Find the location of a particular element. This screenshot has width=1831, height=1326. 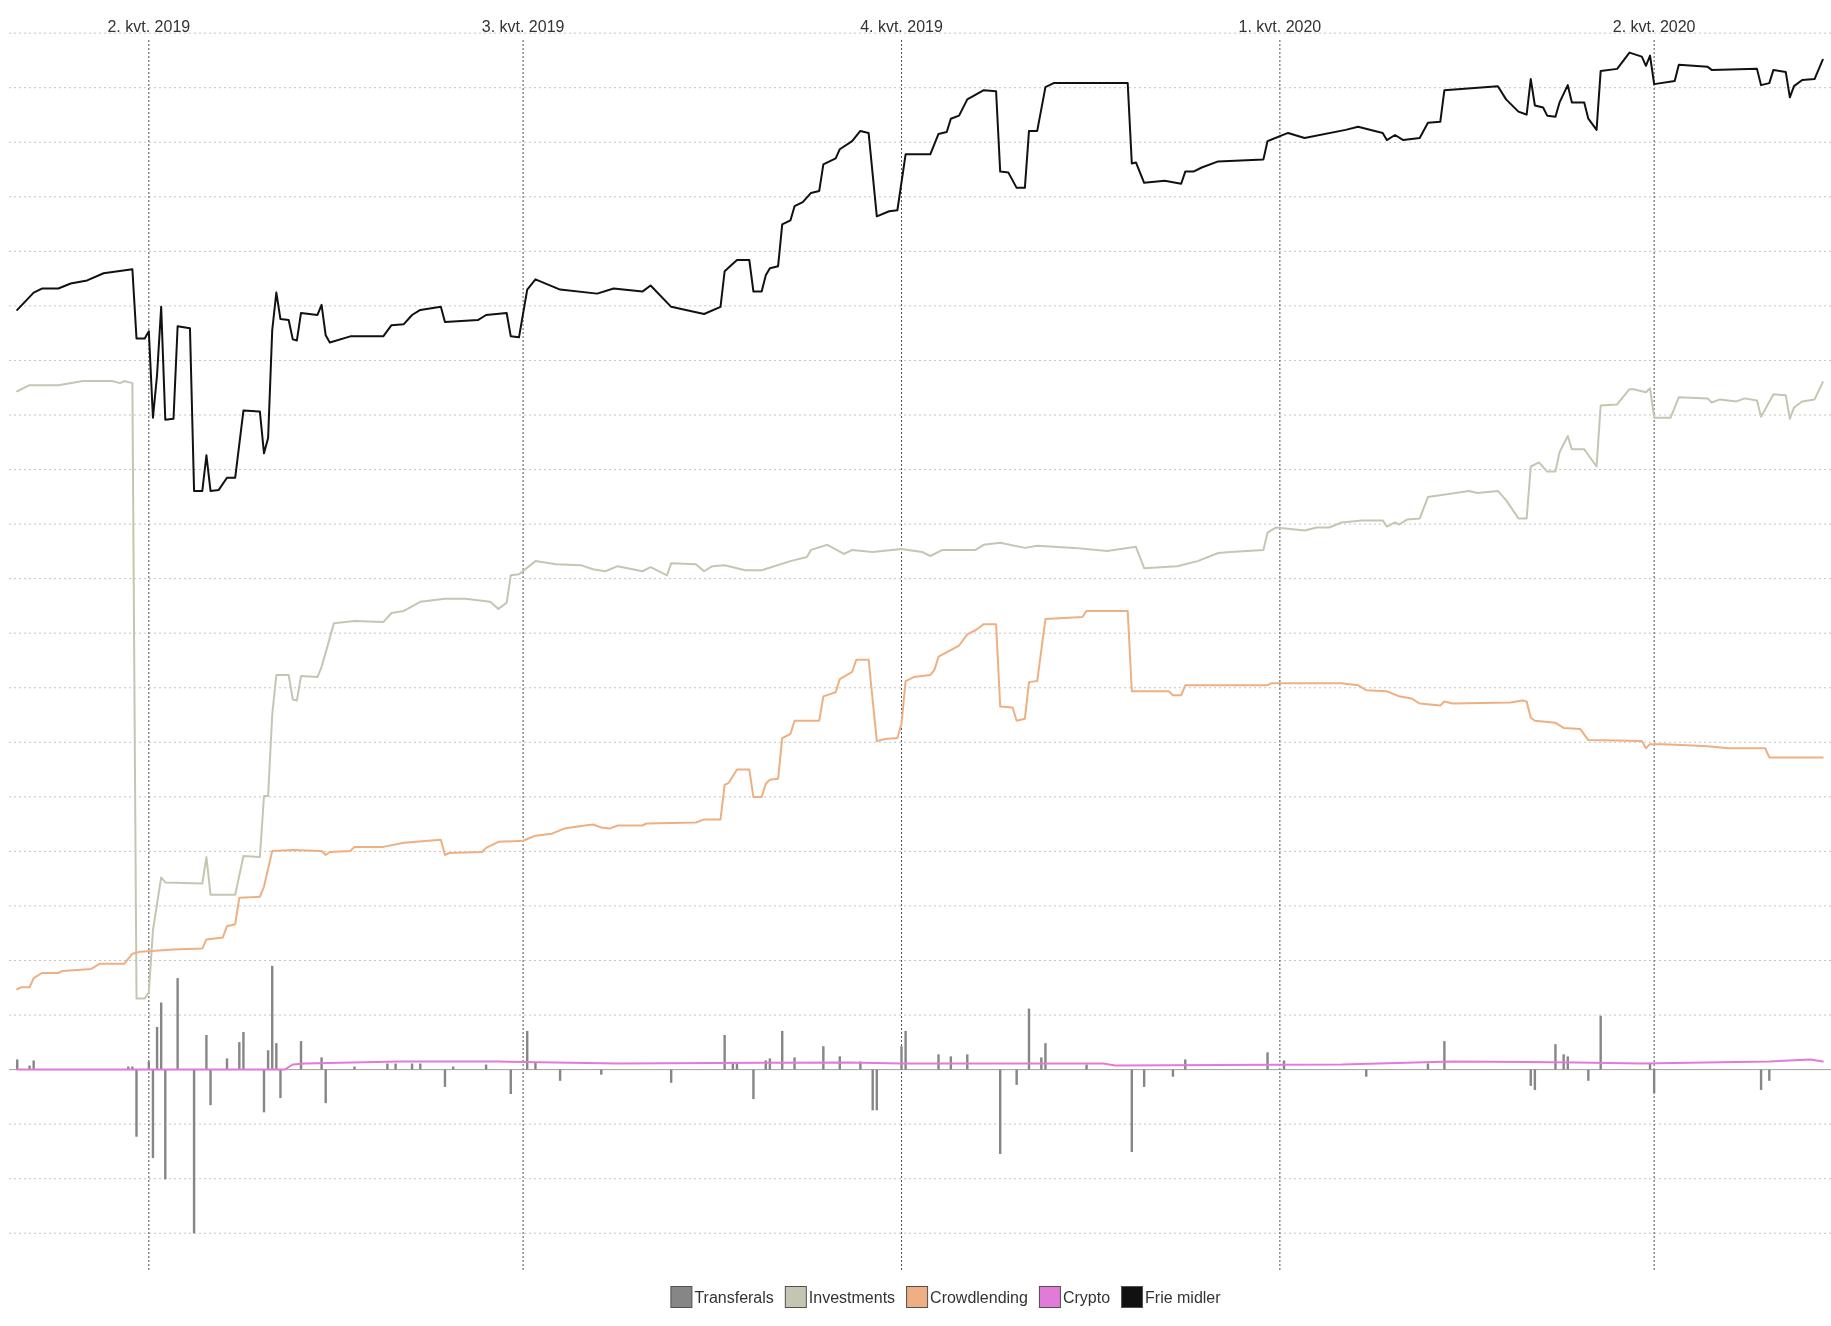

x-tick-label: 2. kvt. 2019 is located at coordinates (149, 26).